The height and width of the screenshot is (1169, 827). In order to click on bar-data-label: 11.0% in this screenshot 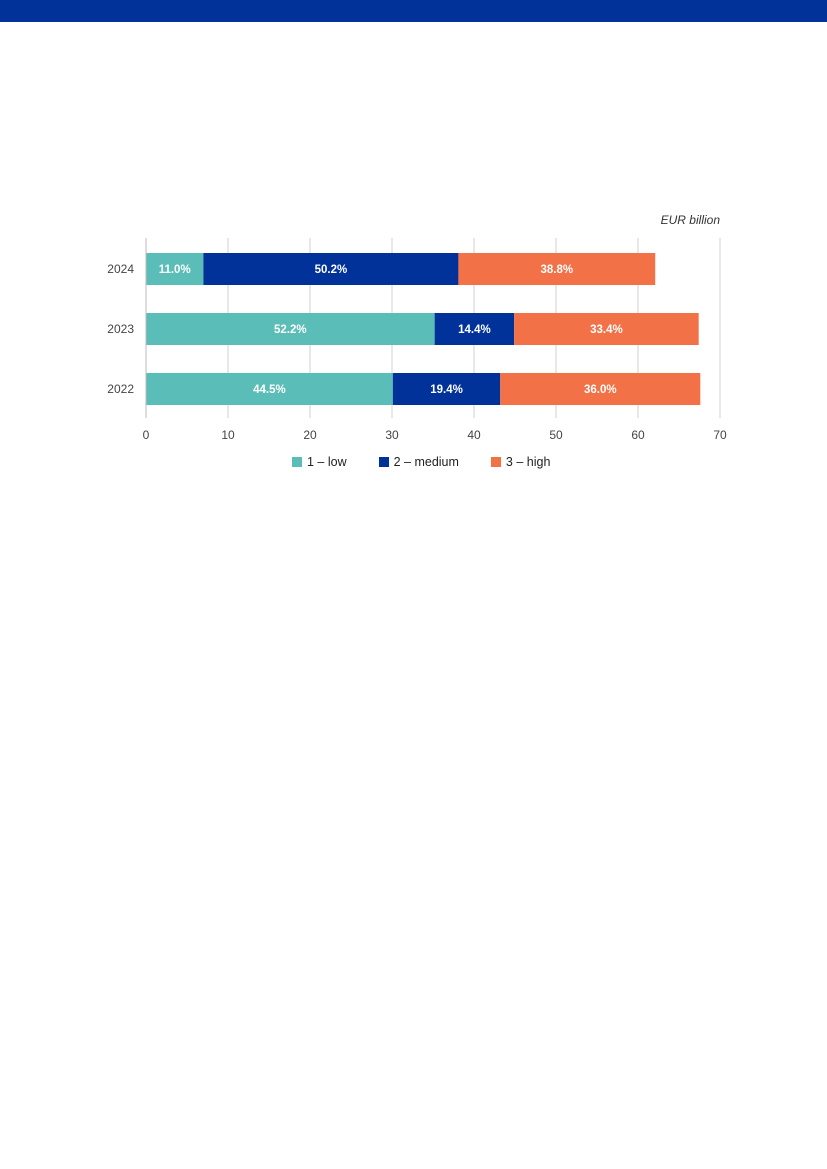, I will do `click(175, 270)`.